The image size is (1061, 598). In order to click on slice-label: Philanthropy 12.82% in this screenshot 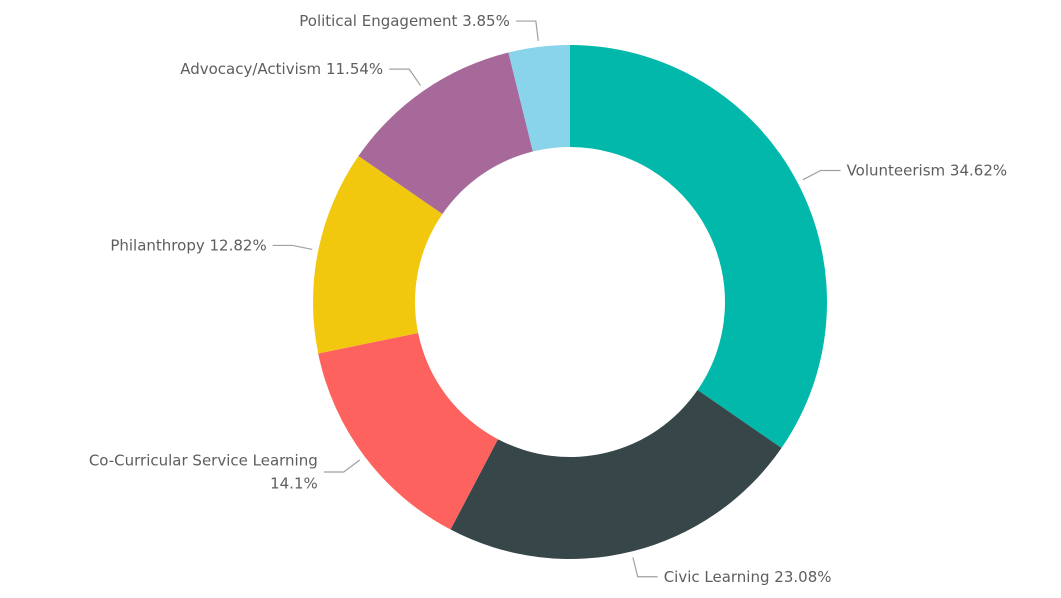, I will do `click(188, 245)`.